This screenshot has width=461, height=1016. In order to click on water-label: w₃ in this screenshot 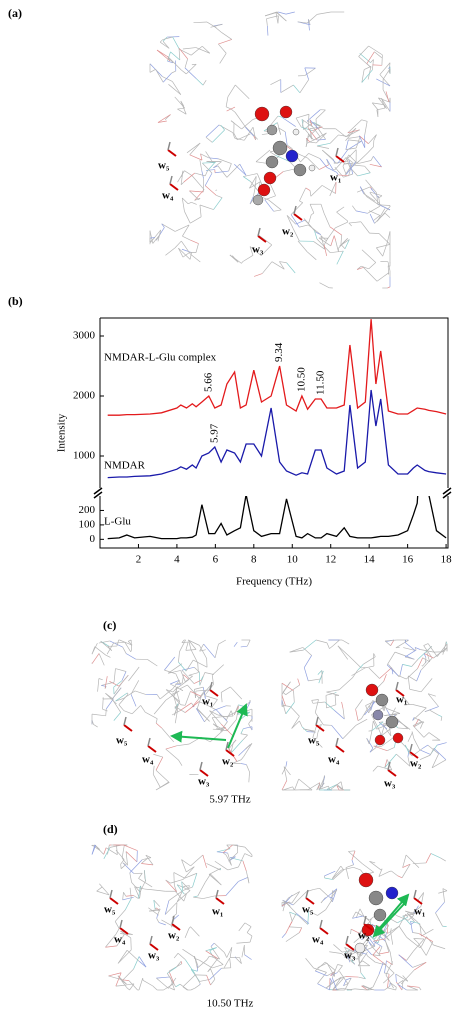, I will do `click(154, 956)`.